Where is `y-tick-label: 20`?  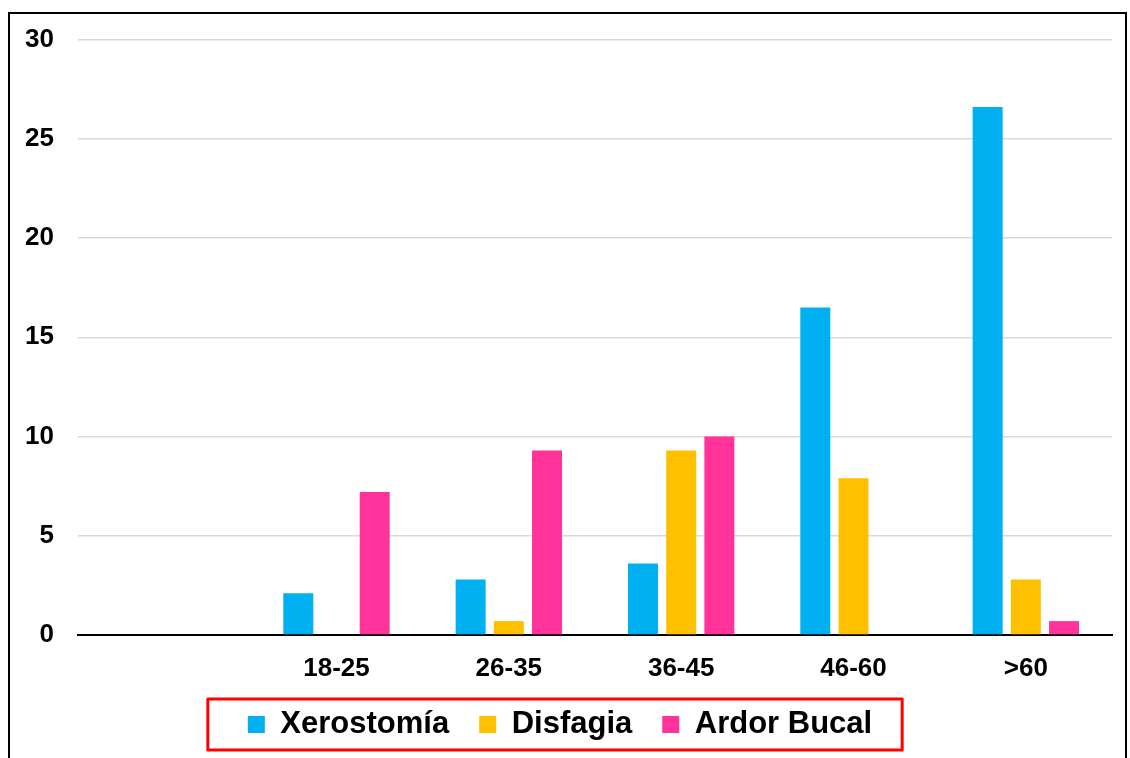
y-tick-label: 20 is located at coordinates (39, 236).